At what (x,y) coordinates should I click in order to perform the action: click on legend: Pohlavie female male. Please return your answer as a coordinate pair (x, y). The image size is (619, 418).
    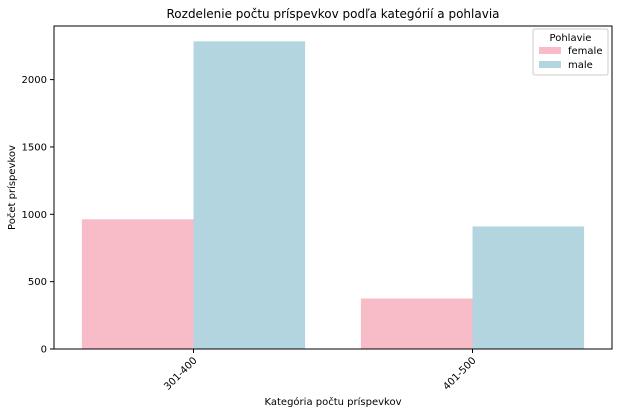
    Looking at the image, I should click on (570, 52).